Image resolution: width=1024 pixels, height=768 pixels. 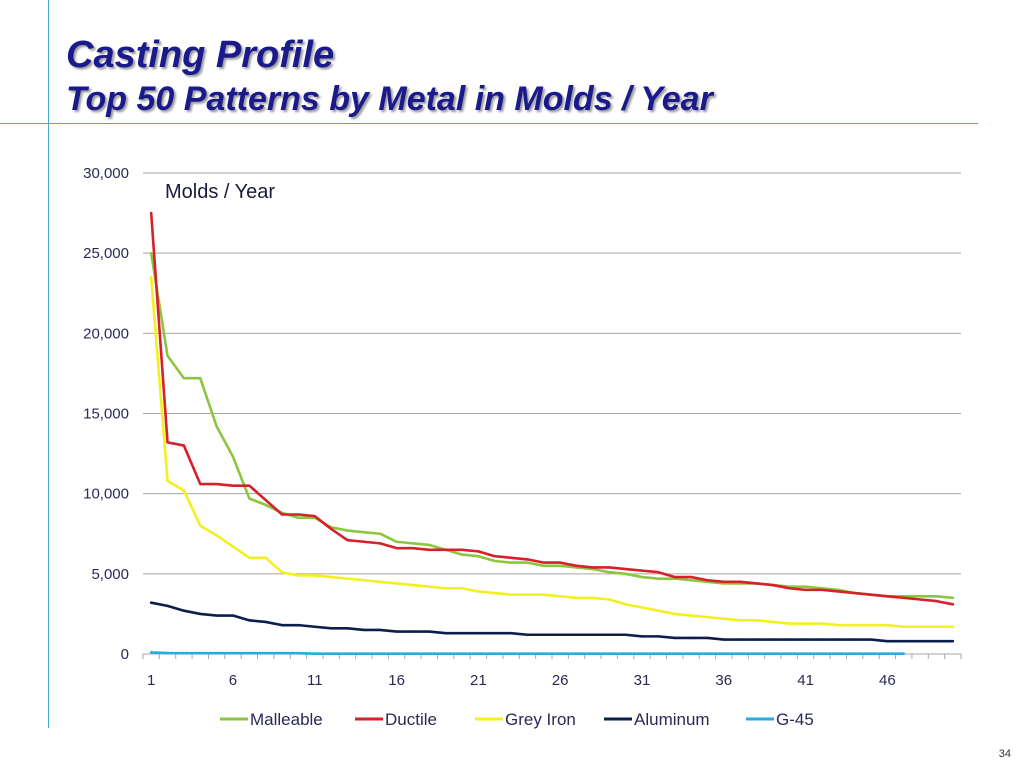 I want to click on x-axis-ticks: 1 6 11 16 21 26 31 36 41 46, so click(x=552, y=671).